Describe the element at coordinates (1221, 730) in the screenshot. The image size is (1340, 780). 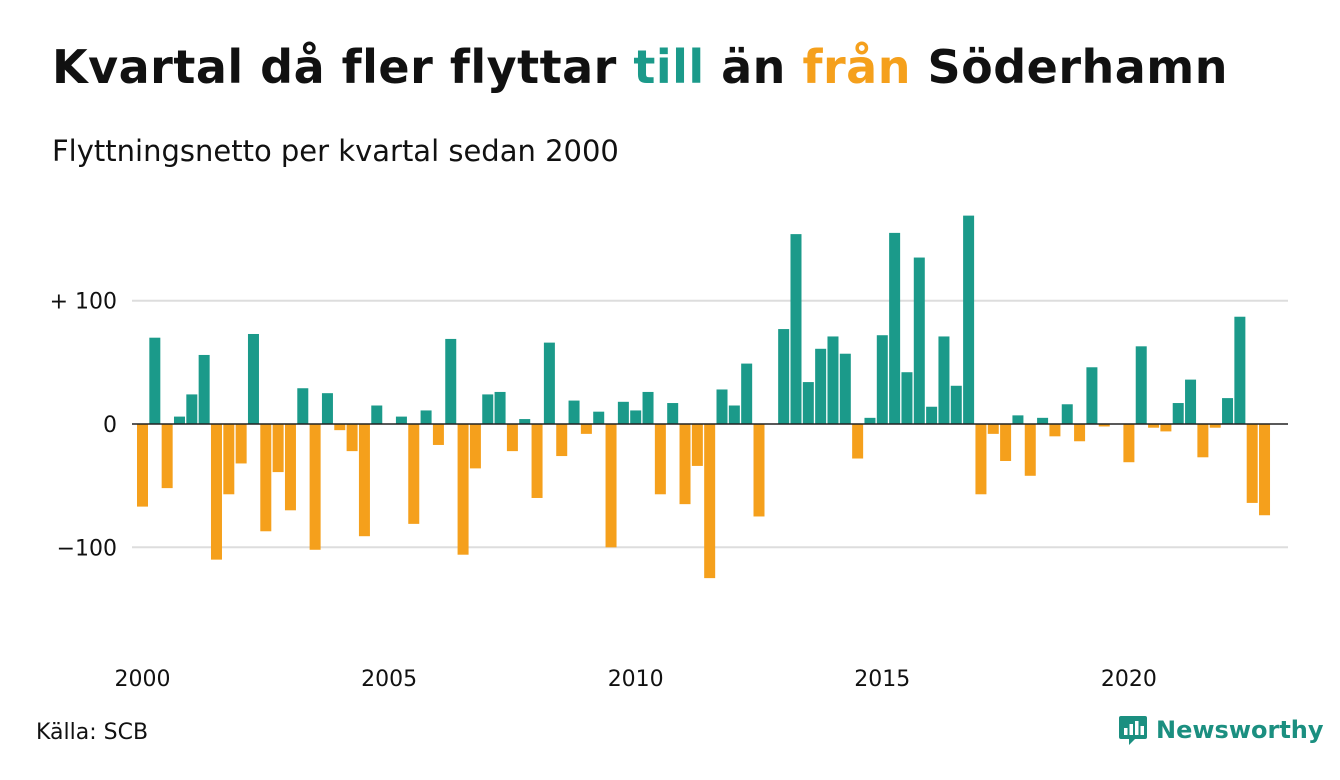
I see `brand-logo: Newsworthy` at that location.